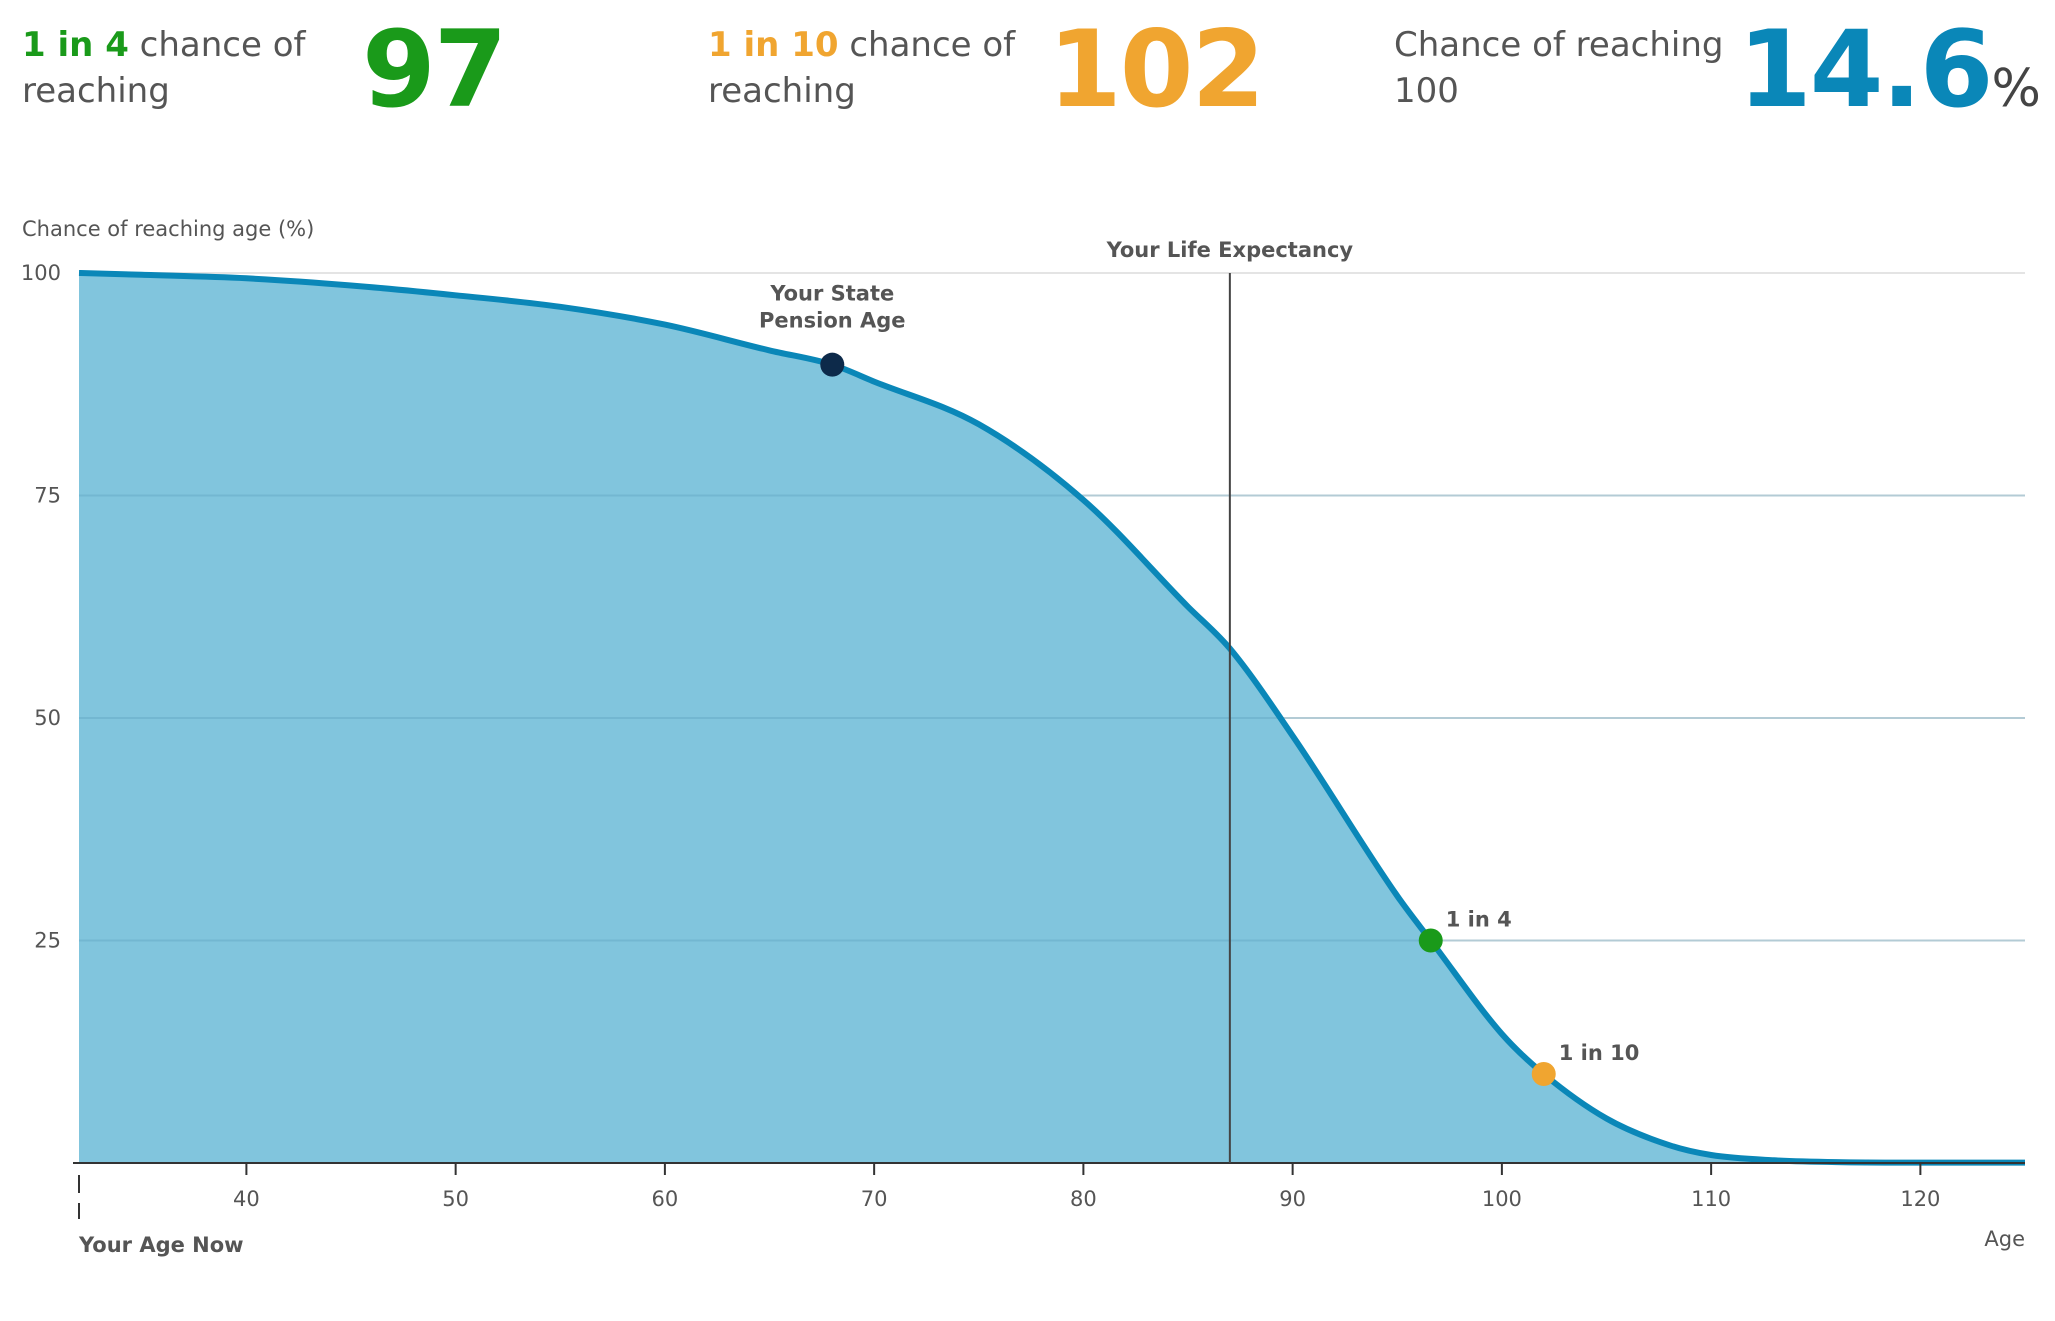  What do you see at coordinates (47, 718) in the screenshot?
I see `y-tick-label-50: 50` at bounding box center [47, 718].